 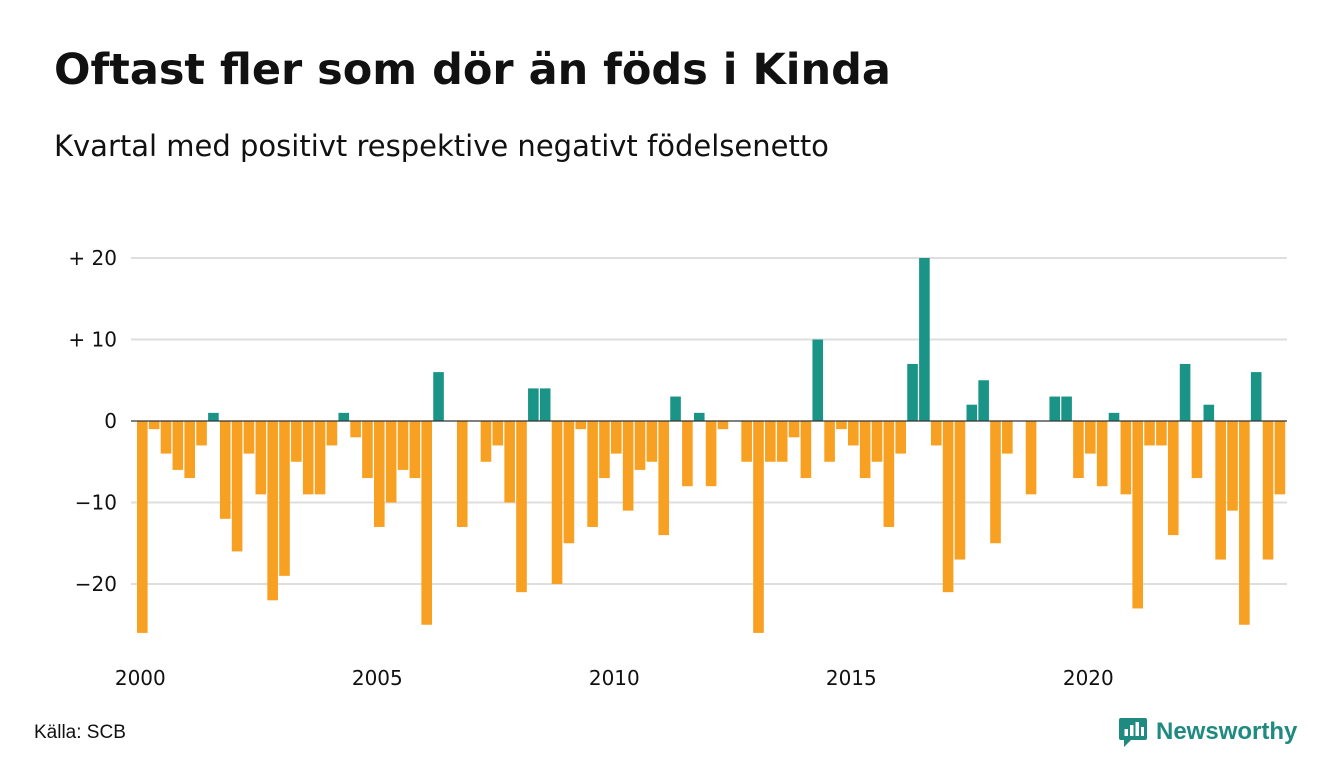 What do you see at coordinates (96, 584) in the screenshot?
I see `y-tick-label: −20` at bounding box center [96, 584].